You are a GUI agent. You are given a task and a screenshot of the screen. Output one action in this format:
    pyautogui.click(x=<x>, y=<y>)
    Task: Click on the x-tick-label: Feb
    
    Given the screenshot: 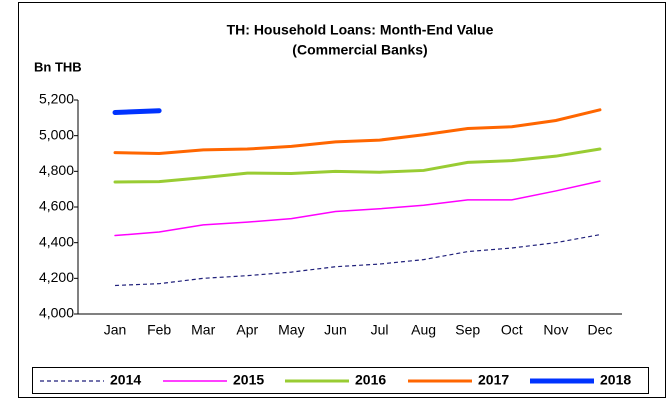 What is the action you would take?
    pyautogui.click(x=159, y=330)
    